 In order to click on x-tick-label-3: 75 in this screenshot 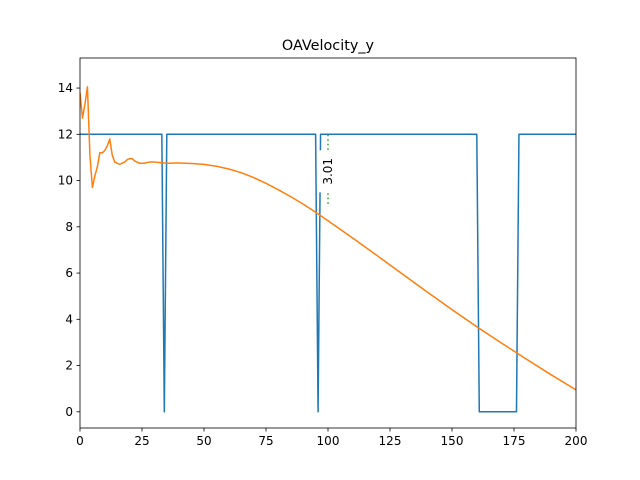, I will do `click(265, 441)`.